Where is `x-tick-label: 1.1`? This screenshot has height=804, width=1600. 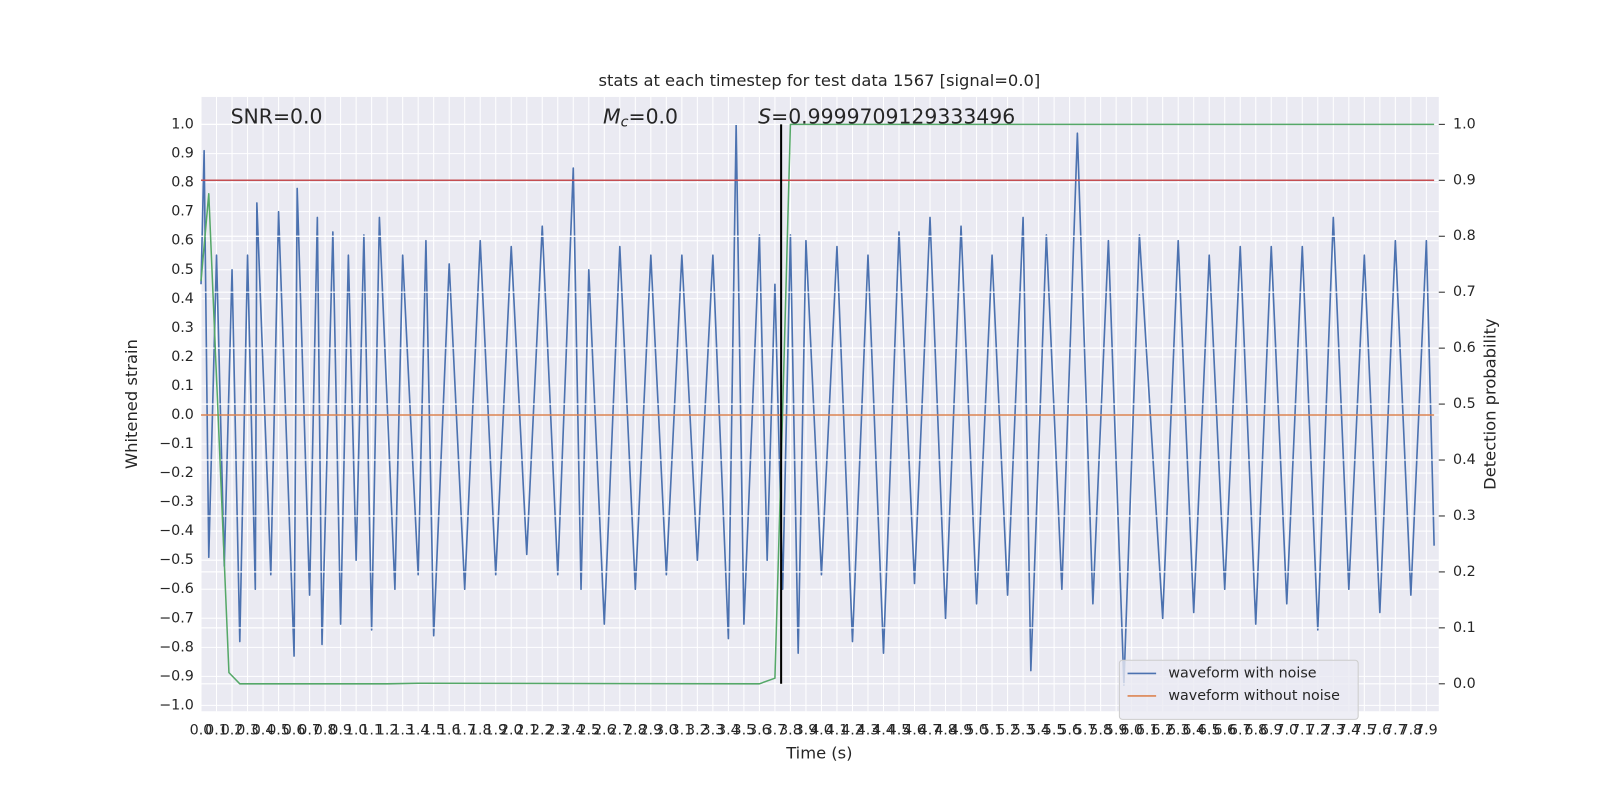 x-tick-label: 1.1 is located at coordinates (371, 731).